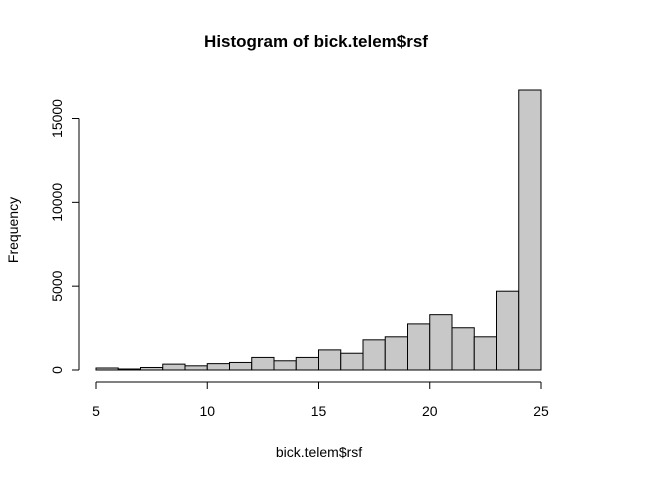 This screenshot has height=480, width=672. I want to click on y-axis: 0 5000 10000 15000, so click(64, 236).